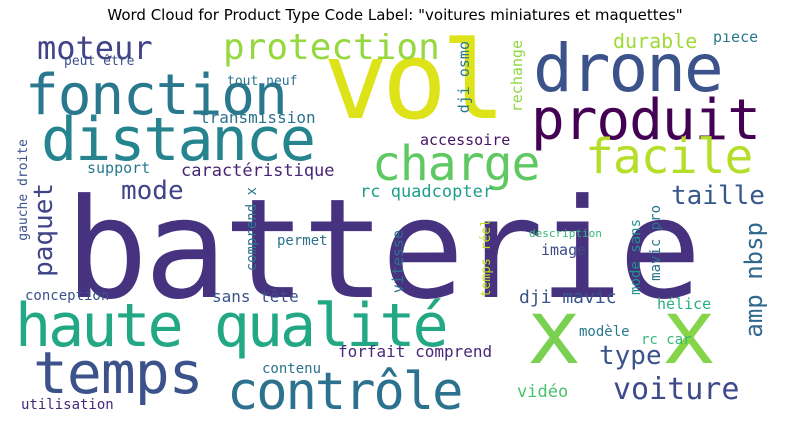 The image size is (790, 425). I want to click on word-temps-reel: temps réel, so click(486, 258).